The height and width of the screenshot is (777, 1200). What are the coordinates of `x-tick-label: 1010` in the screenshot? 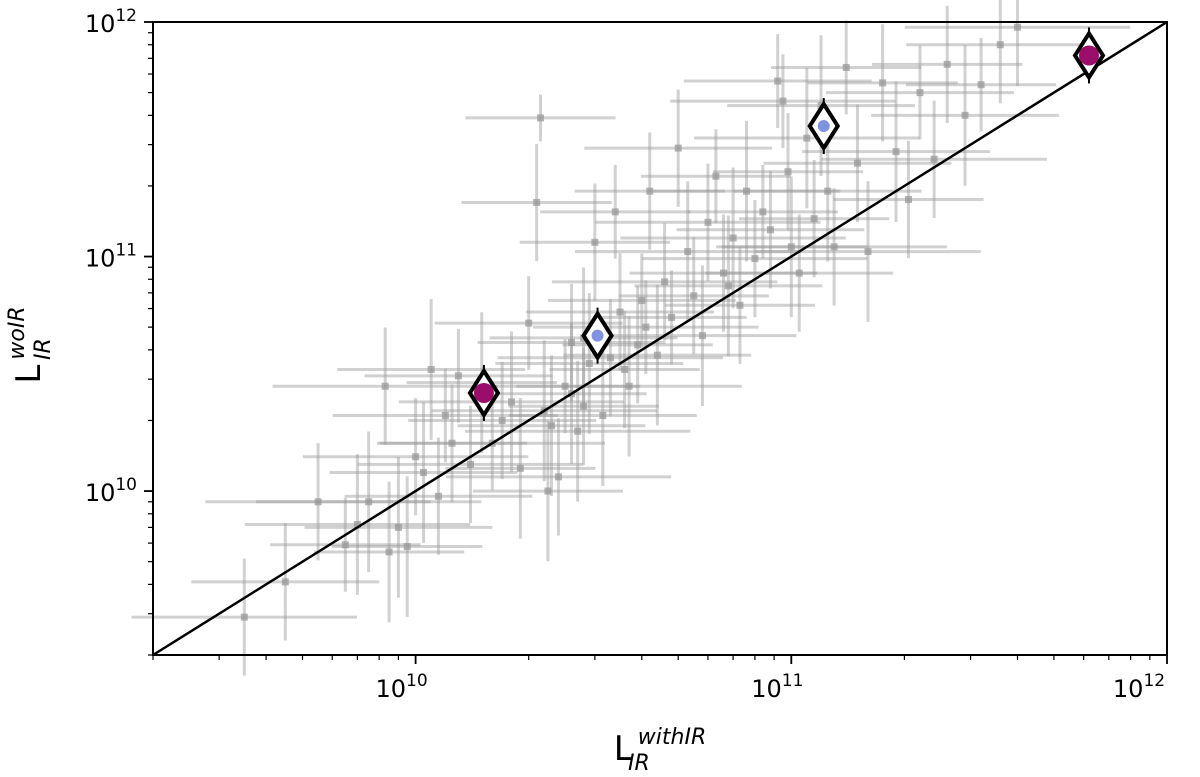 It's located at (402, 687).